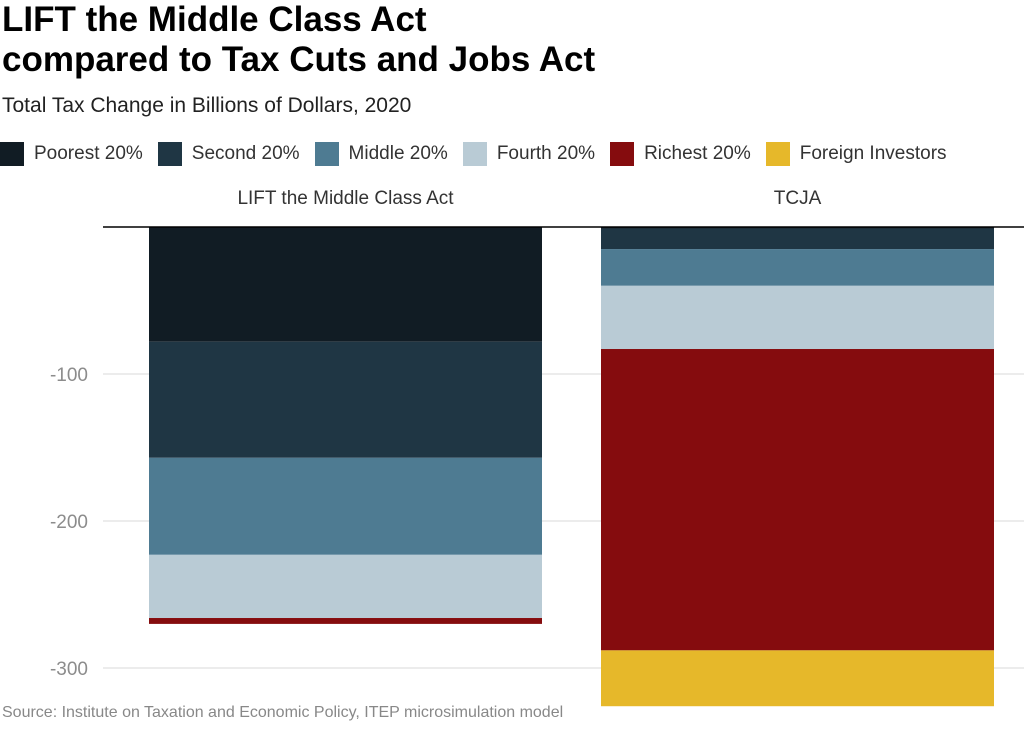 This screenshot has width=1024, height=739. I want to click on y-tick-label: -200, so click(69, 522).